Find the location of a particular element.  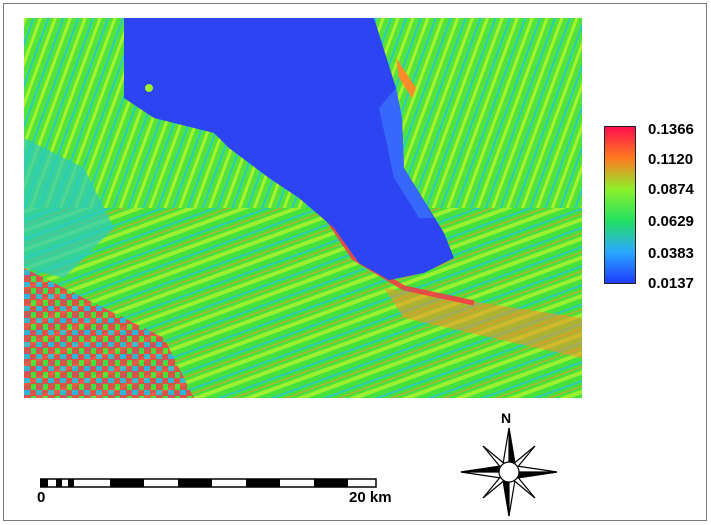

compass-rose-icon is located at coordinates (509, 472).